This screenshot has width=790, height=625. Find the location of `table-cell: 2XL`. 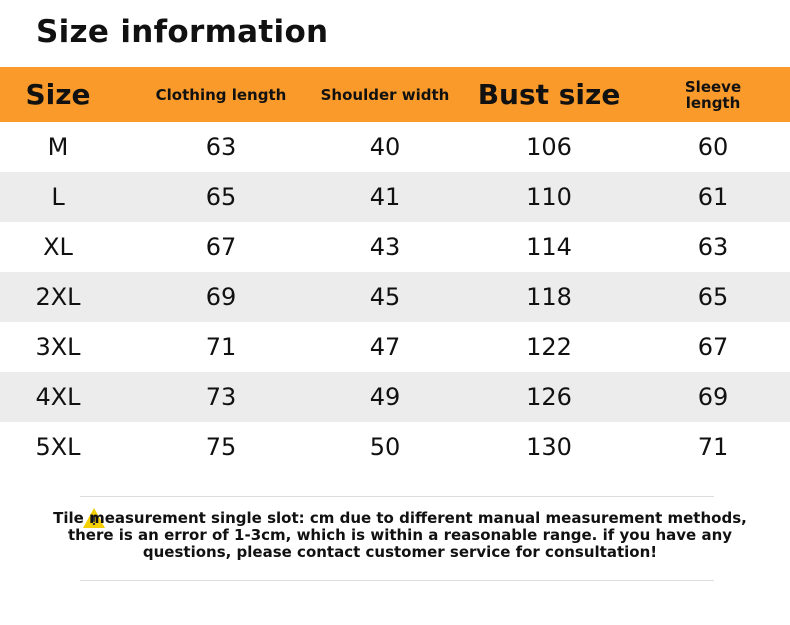

table-cell: 2XL is located at coordinates (58, 297).